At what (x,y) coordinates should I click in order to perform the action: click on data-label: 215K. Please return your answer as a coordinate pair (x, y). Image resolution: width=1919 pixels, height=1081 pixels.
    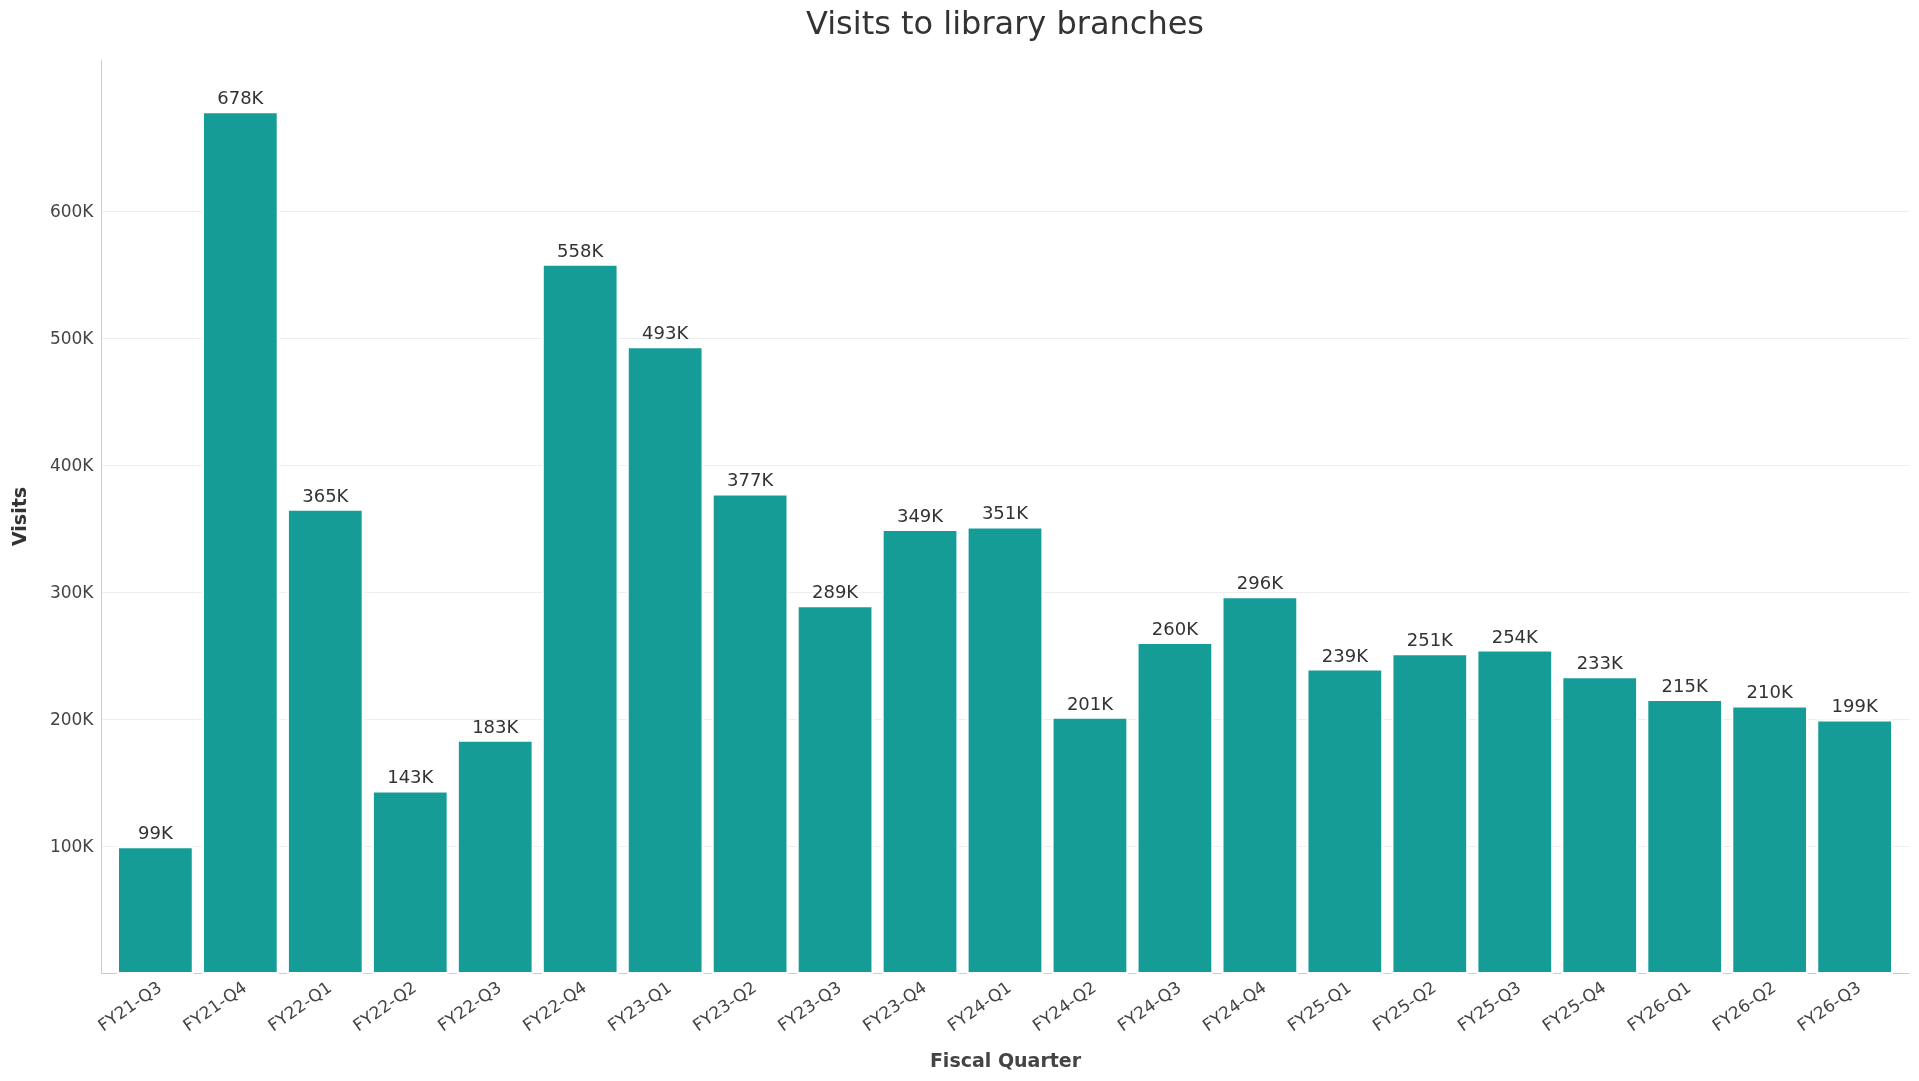
    Looking at the image, I should click on (1685, 686).